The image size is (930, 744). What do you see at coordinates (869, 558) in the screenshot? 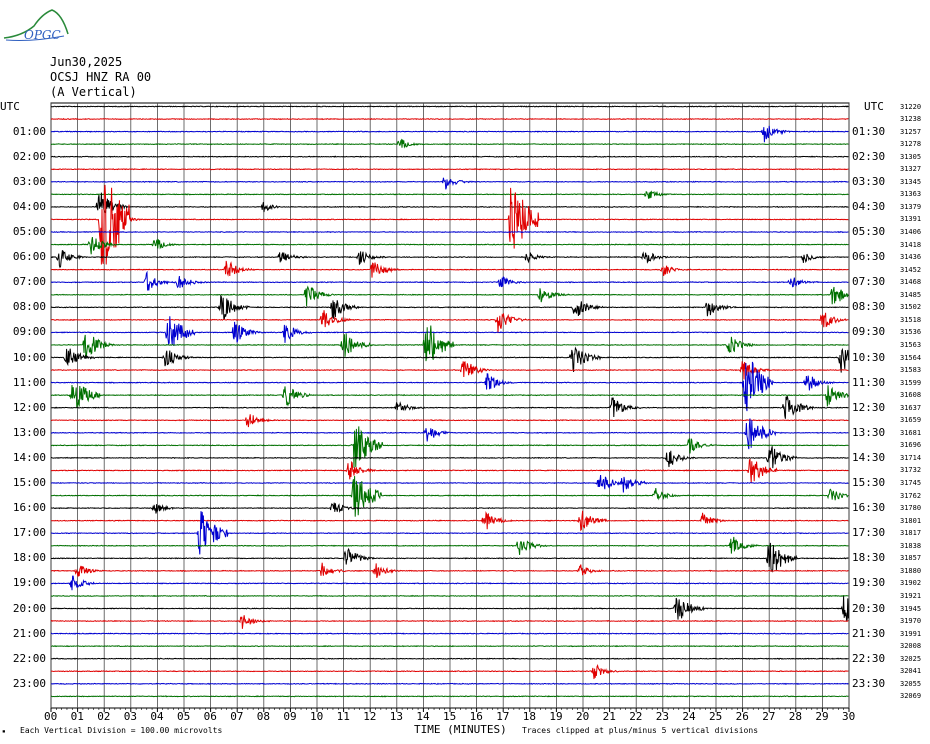
I see `right-hour-label: 18:30` at bounding box center [869, 558].